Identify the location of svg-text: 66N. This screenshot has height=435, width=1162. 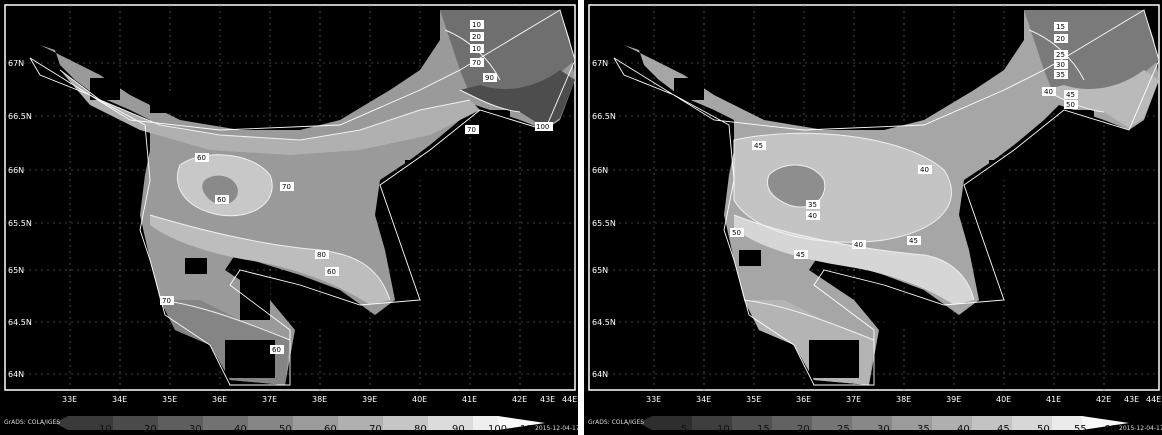
(600, 170).